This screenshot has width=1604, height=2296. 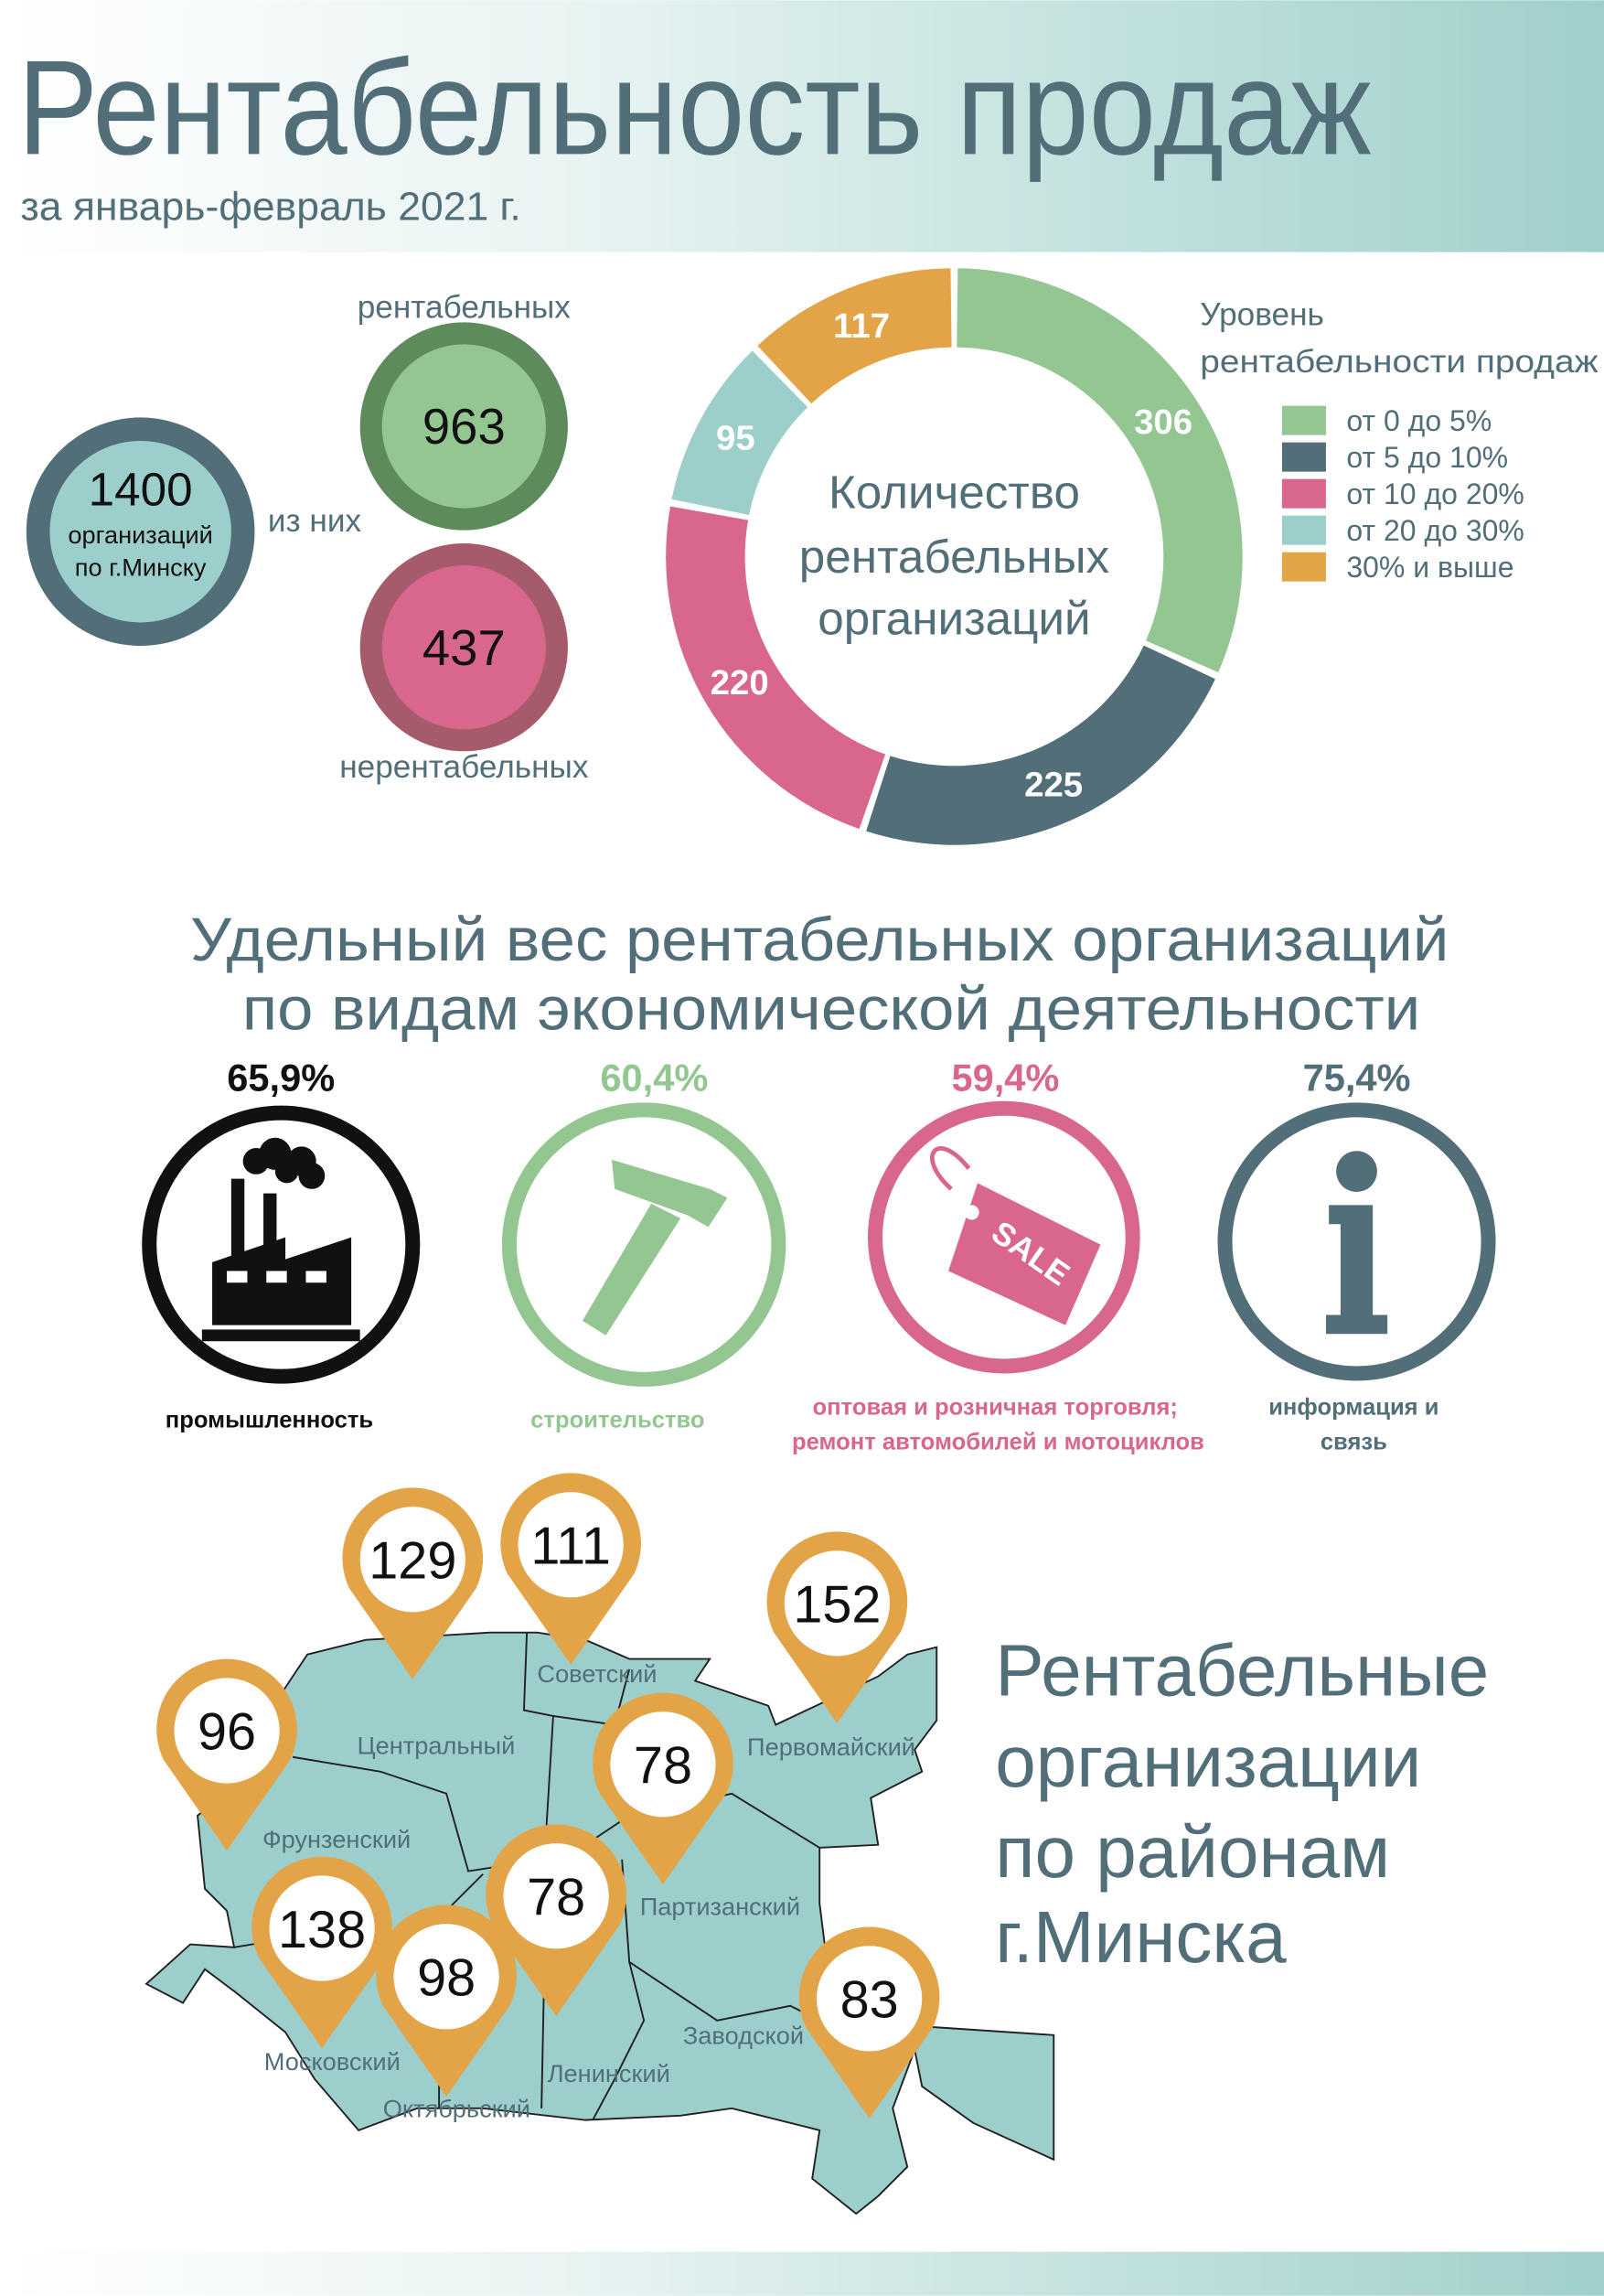 What do you see at coordinates (1005, 1078) in the screenshot?
I see `activity-percent: 59,4%` at bounding box center [1005, 1078].